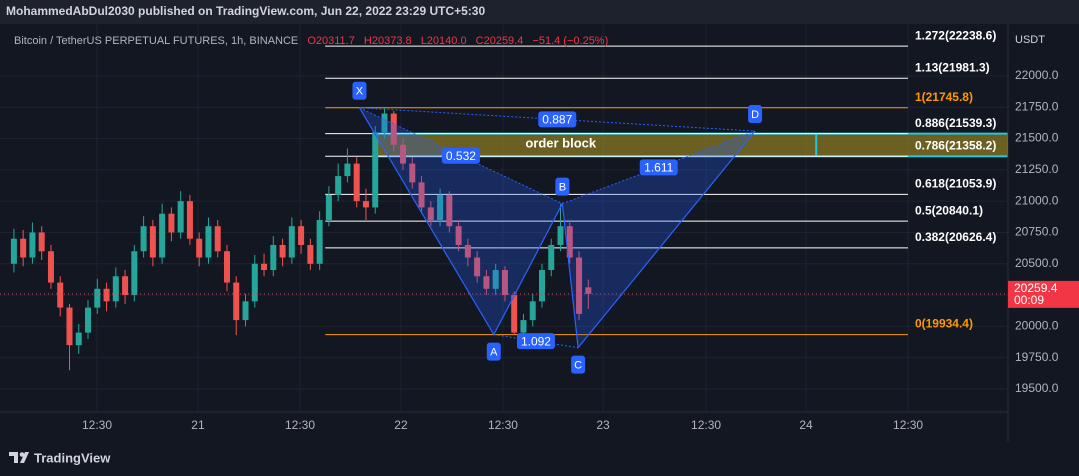 The image size is (1079, 476). What do you see at coordinates (444, 41) in the screenshot?
I see `ohlc-low: L20140.0` at bounding box center [444, 41].